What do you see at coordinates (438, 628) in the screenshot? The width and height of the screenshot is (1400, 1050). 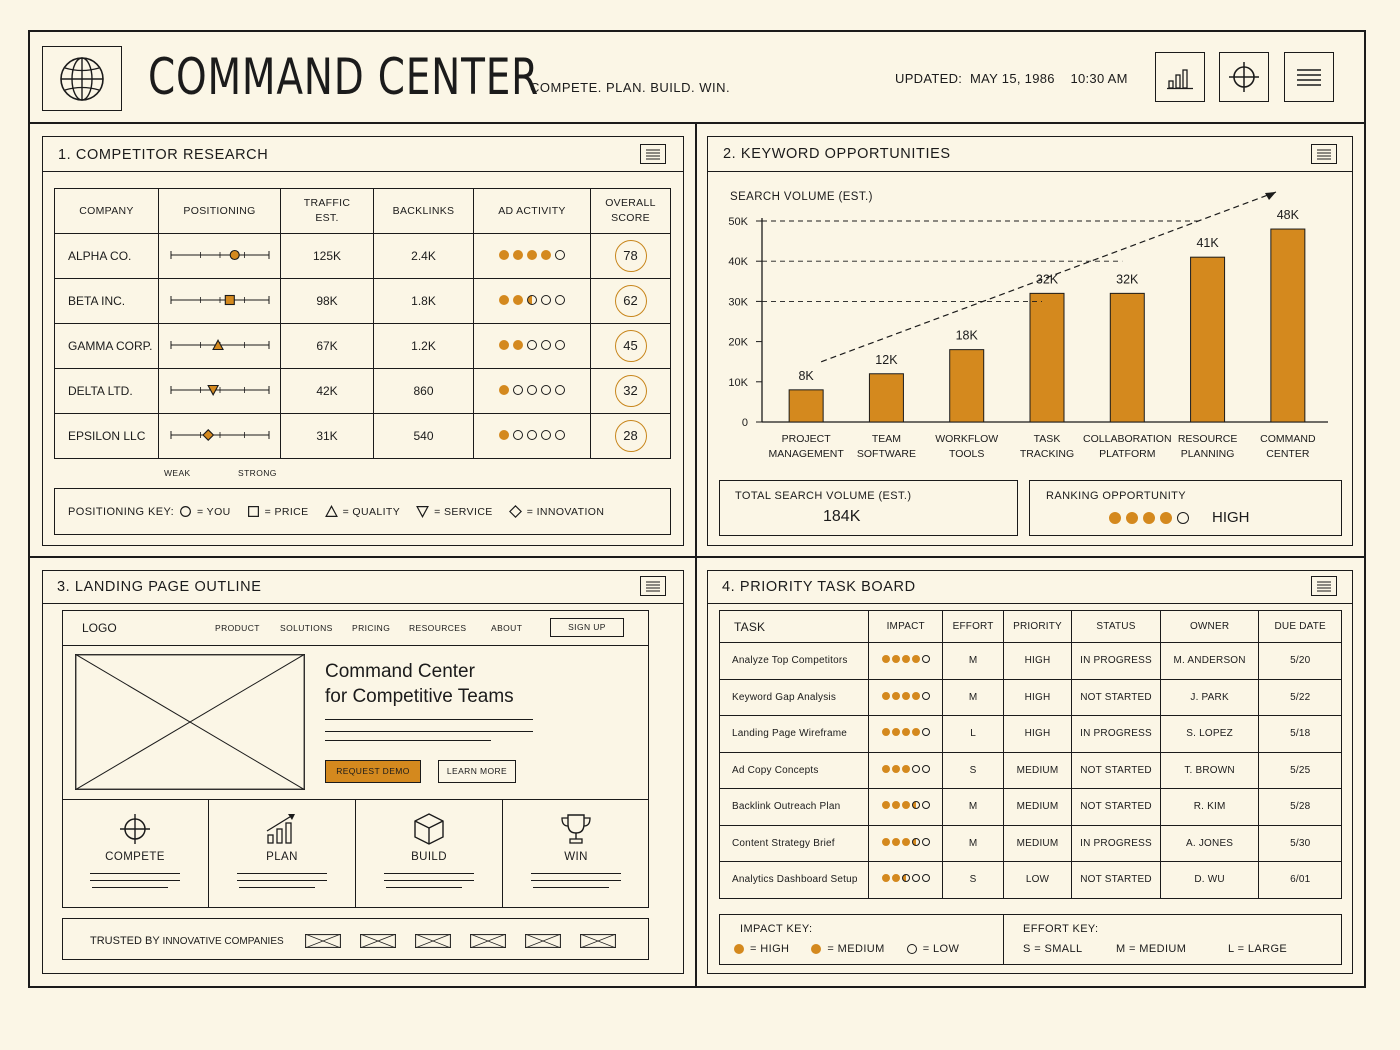 I see `wireframe-nav-resources: RESOURCES` at bounding box center [438, 628].